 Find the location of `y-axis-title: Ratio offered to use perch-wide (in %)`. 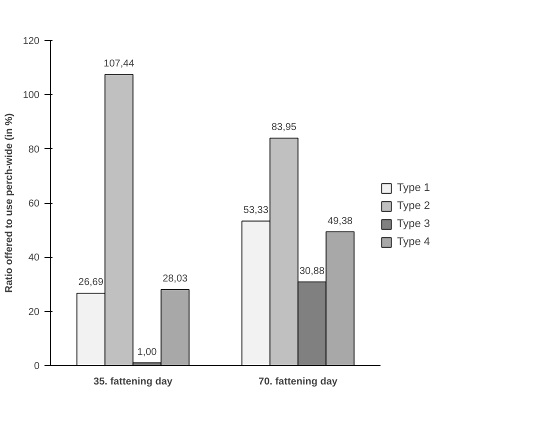

y-axis-title: Ratio offered to use perch-wide (in %) is located at coordinates (9, 203).